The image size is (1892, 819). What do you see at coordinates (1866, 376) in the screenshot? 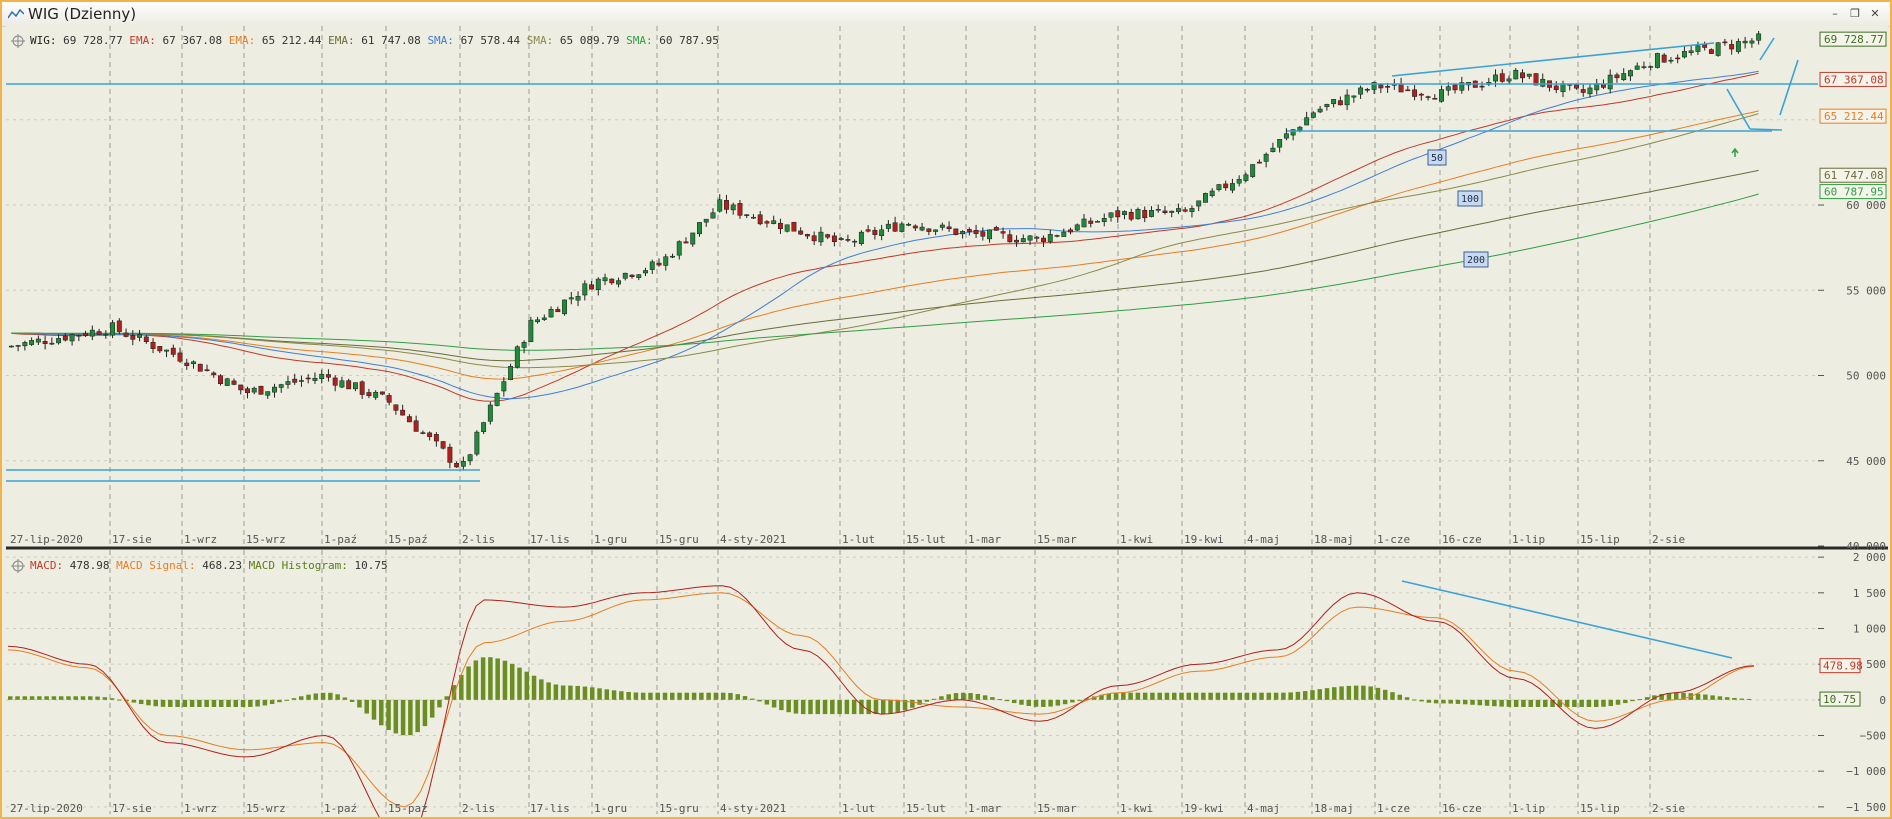
I see `price-tick-label: 50 000` at bounding box center [1866, 376].